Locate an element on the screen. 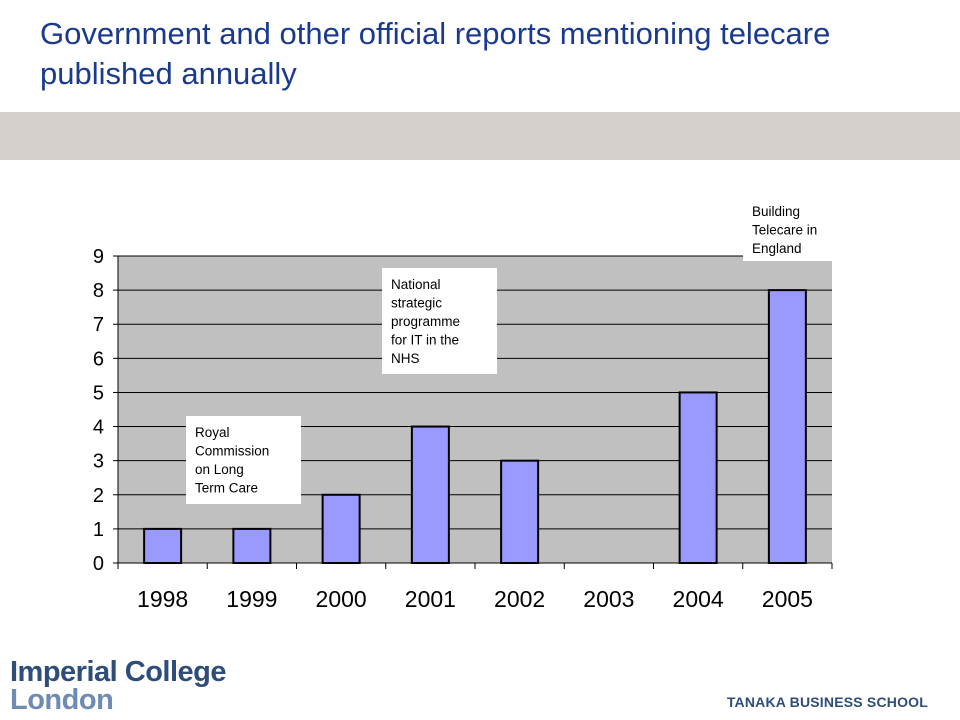  annotation-text-1999-0: Royal is located at coordinates (212, 432).